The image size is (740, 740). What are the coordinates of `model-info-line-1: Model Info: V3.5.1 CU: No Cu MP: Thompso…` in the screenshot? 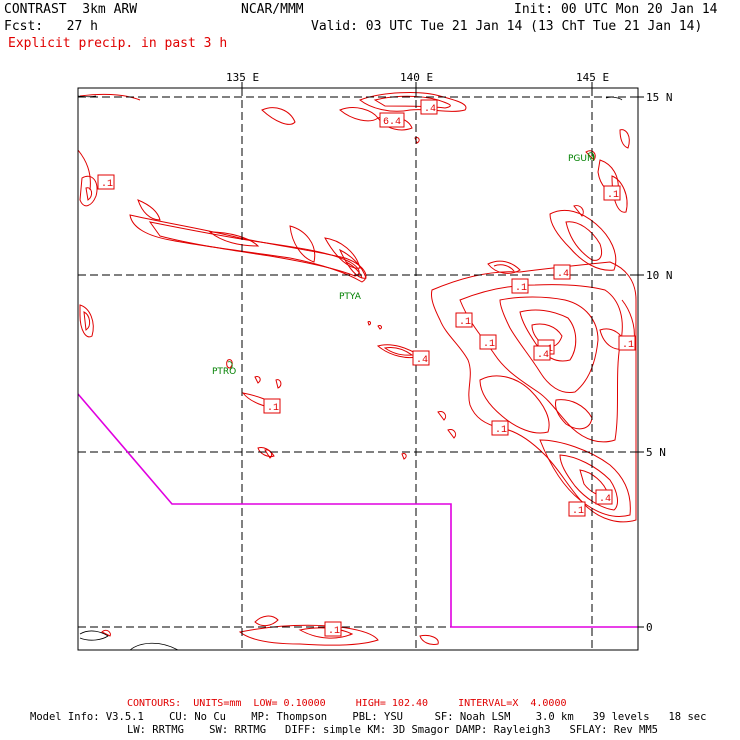 It's located at (368, 717).